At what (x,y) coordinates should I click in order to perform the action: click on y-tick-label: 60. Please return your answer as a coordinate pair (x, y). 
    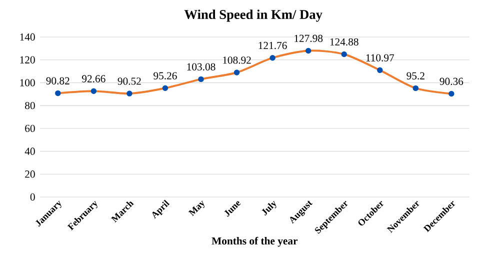
    Looking at the image, I should click on (30, 128).